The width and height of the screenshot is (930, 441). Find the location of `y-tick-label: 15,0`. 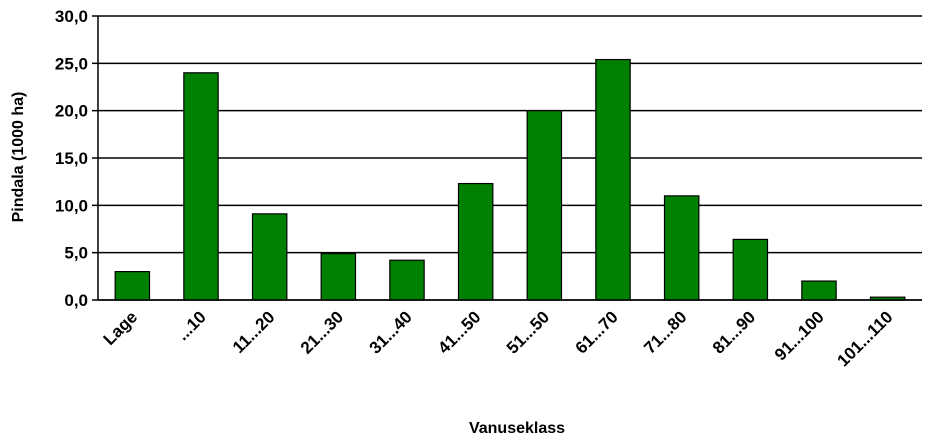

y-tick-label: 15,0 is located at coordinates (71, 158).